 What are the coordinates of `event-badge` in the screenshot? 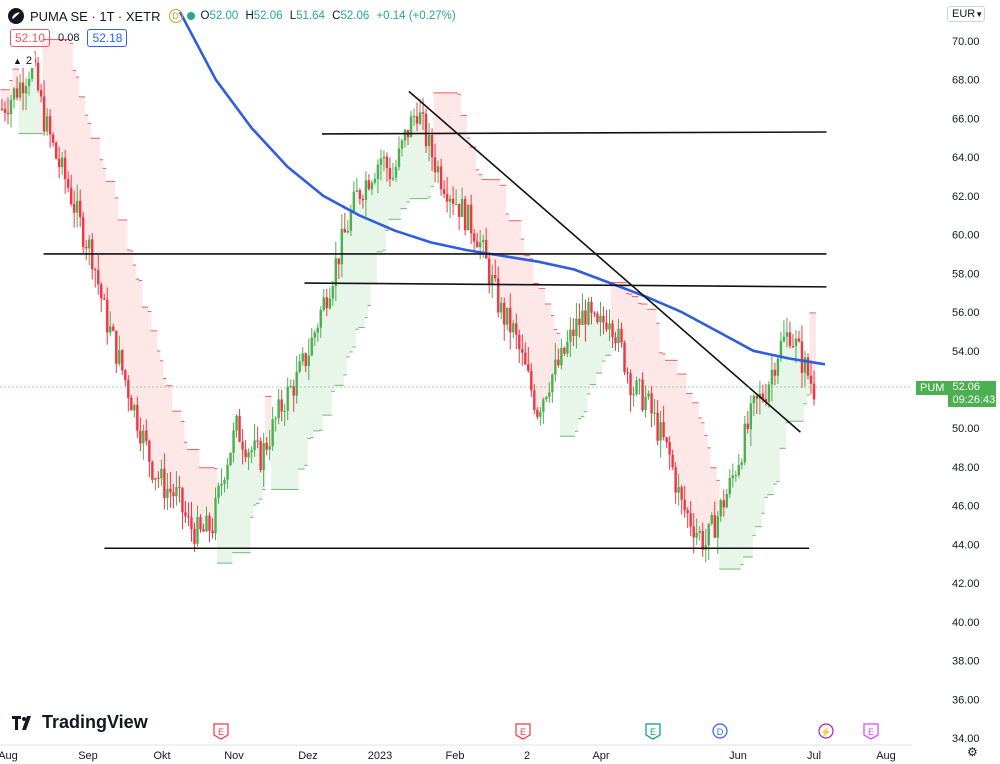 It's located at (653, 731).